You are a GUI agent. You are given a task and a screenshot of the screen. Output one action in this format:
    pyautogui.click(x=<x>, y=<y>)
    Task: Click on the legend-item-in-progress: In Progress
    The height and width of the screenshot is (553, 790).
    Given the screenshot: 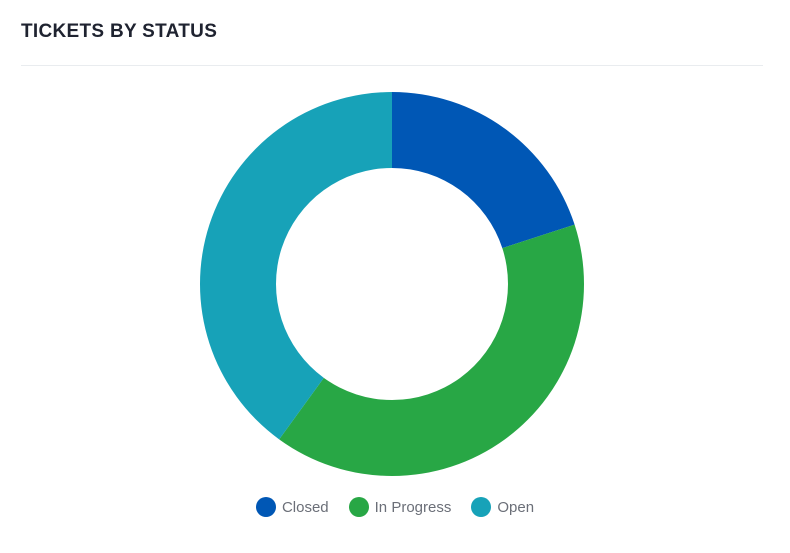 What is the action you would take?
    pyautogui.click(x=400, y=507)
    